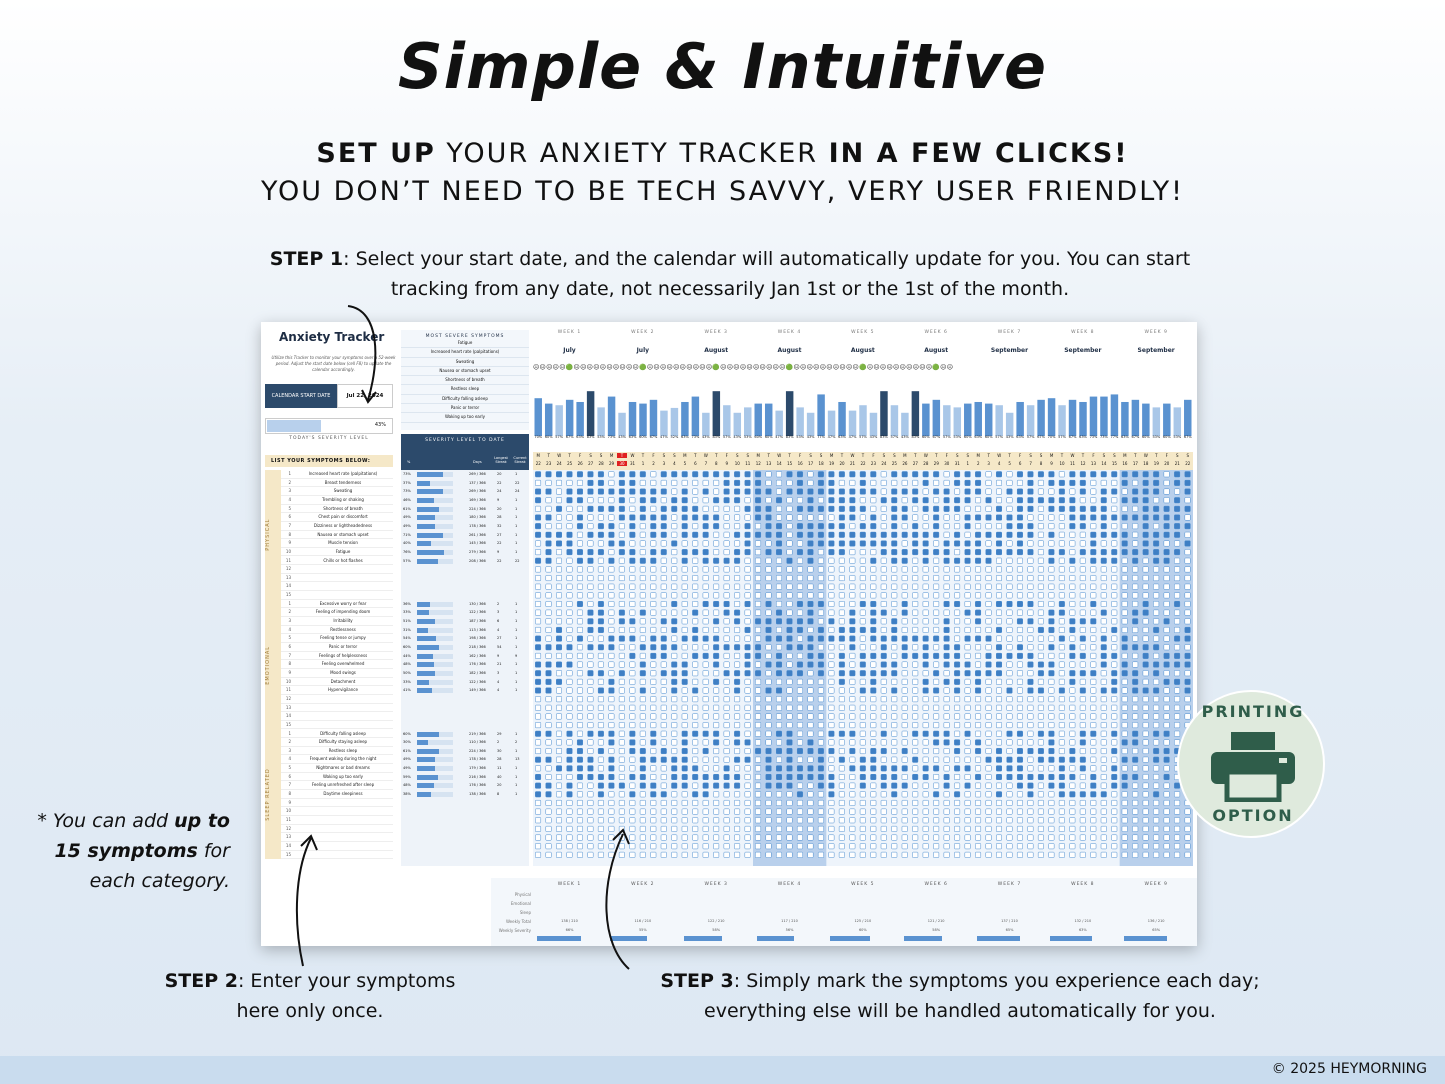 The image size is (1445, 1084). Describe the element at coordinates (343, 794) in the screenshot. I see `symptom-name: Daytime sleepiness` at that location.